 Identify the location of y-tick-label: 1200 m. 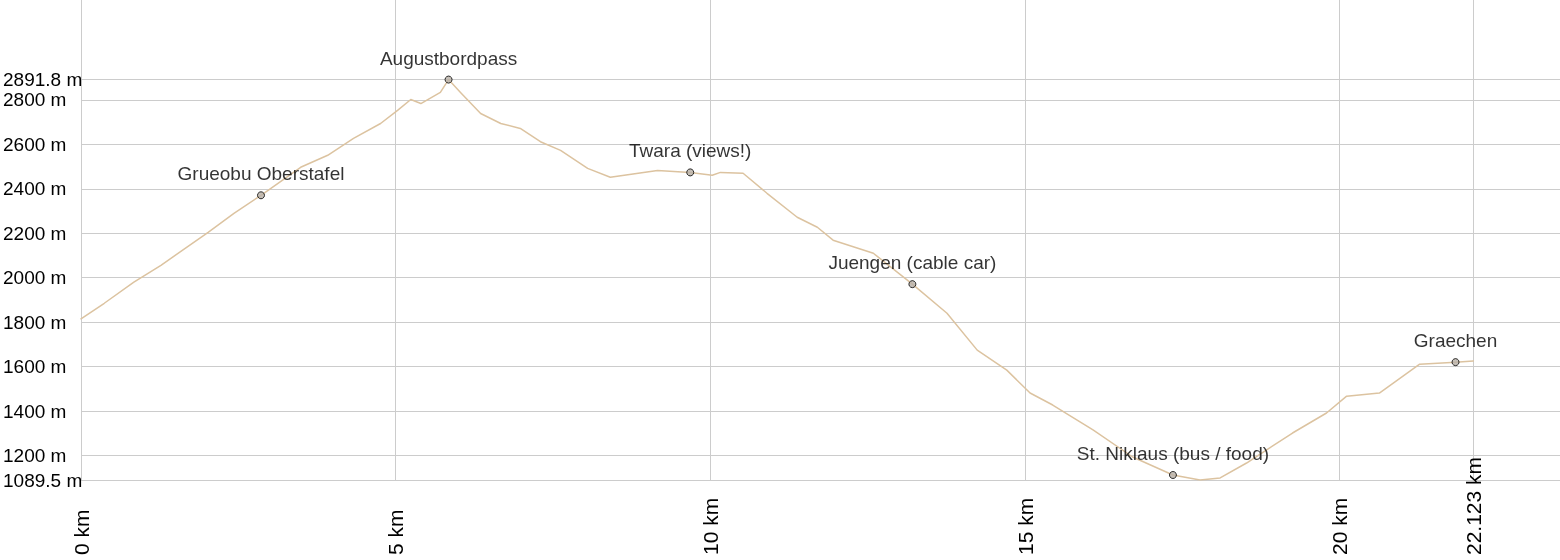
(35, 455).